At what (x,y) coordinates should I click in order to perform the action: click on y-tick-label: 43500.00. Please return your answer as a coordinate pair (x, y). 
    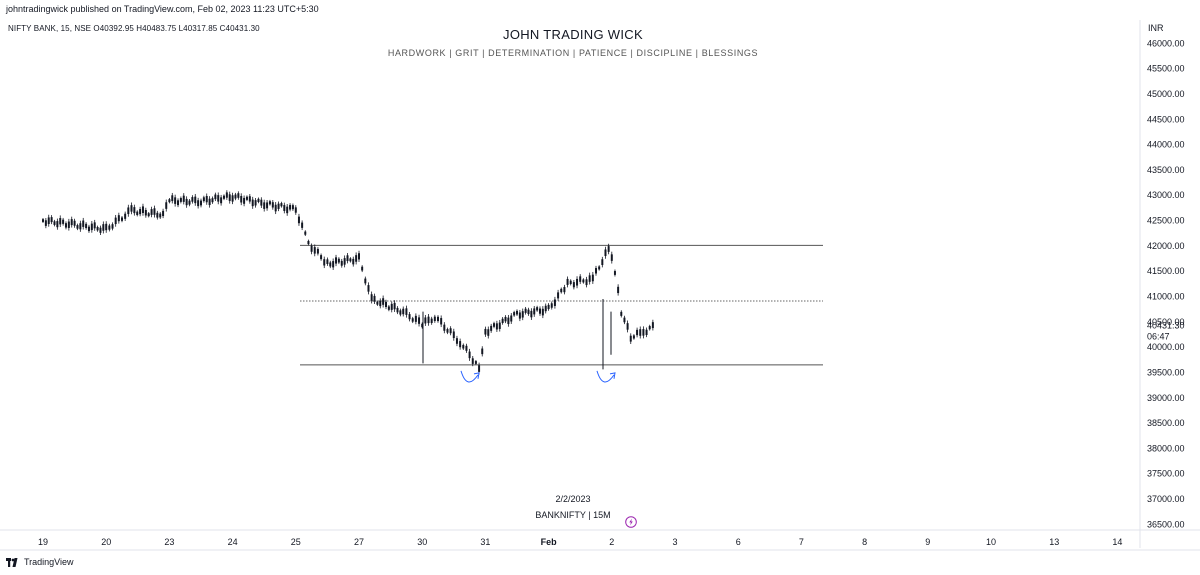
    Looking at the image, I should click on (1166, 170).